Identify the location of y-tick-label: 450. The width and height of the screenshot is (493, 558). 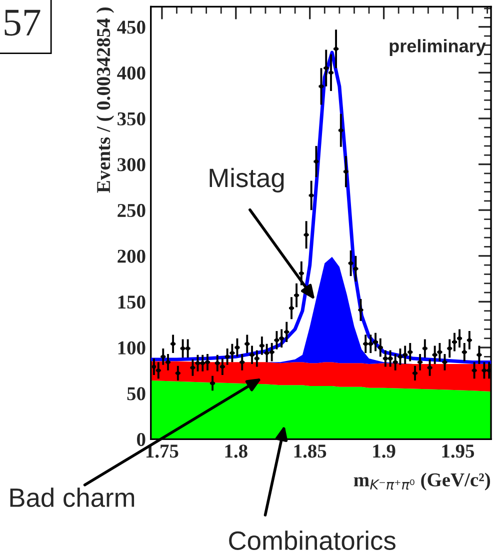
(131, 27).